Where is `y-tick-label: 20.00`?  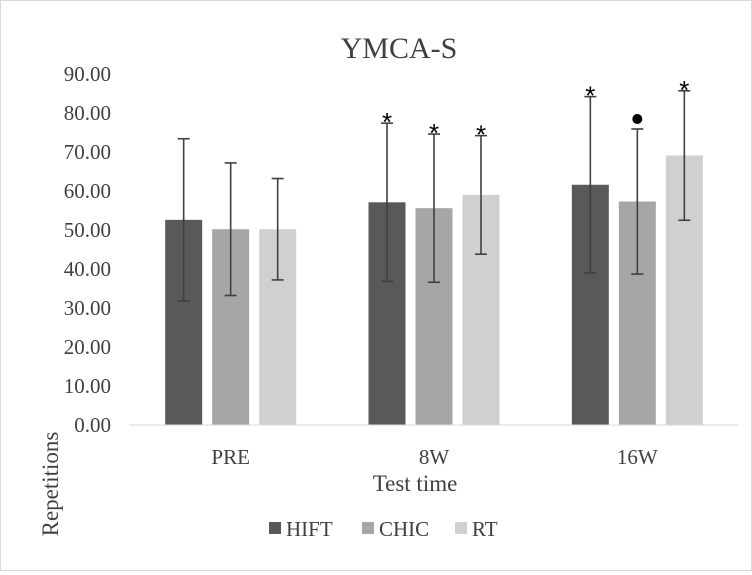
y-tick-label: 20.00 is located at coordinates (87, 347).